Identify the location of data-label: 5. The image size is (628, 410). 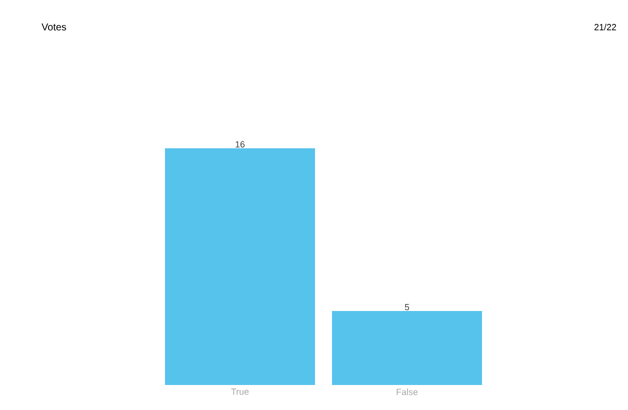
(407, 307).